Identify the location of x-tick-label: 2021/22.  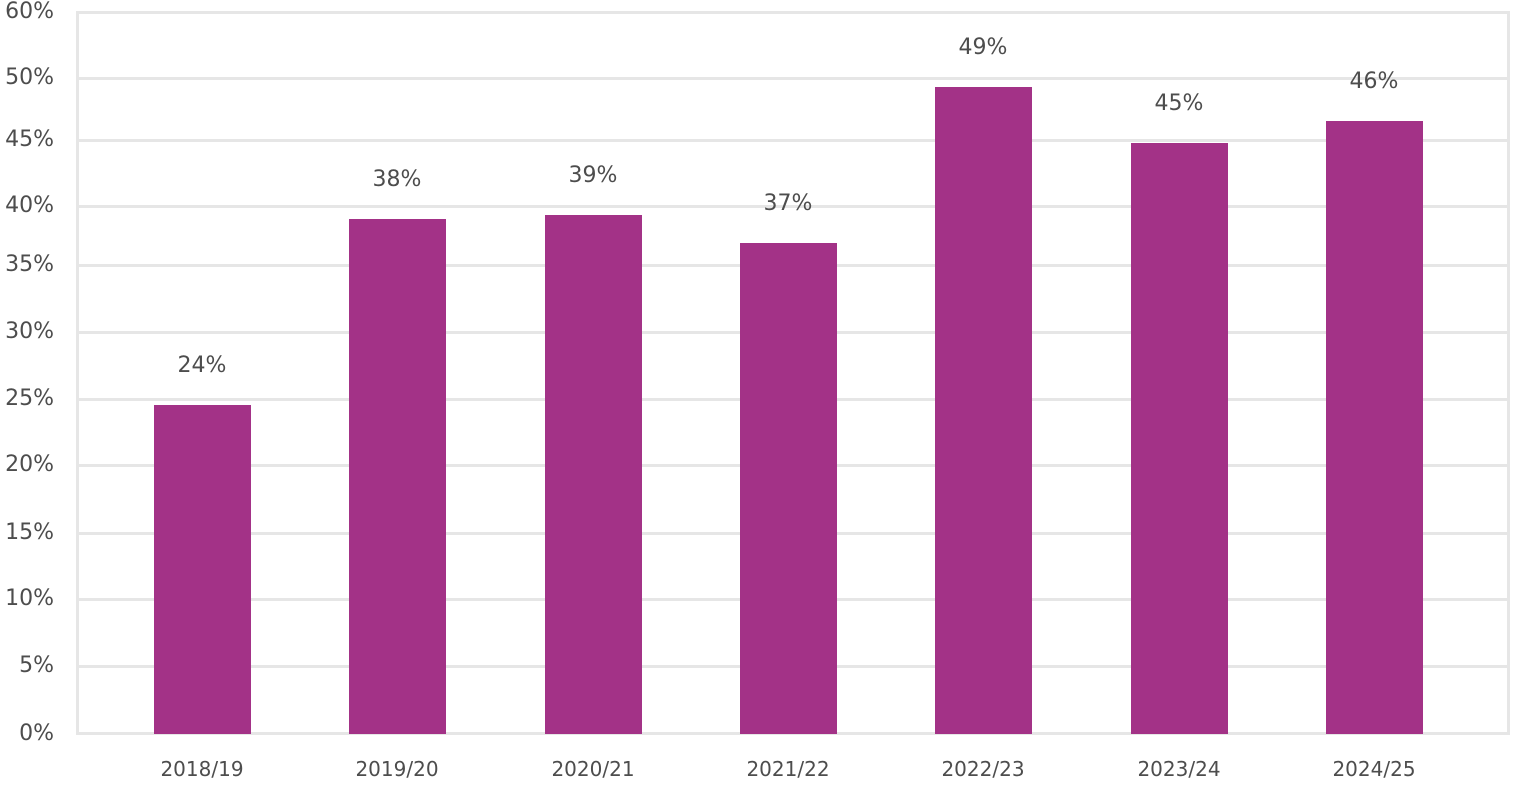
(788, 769).